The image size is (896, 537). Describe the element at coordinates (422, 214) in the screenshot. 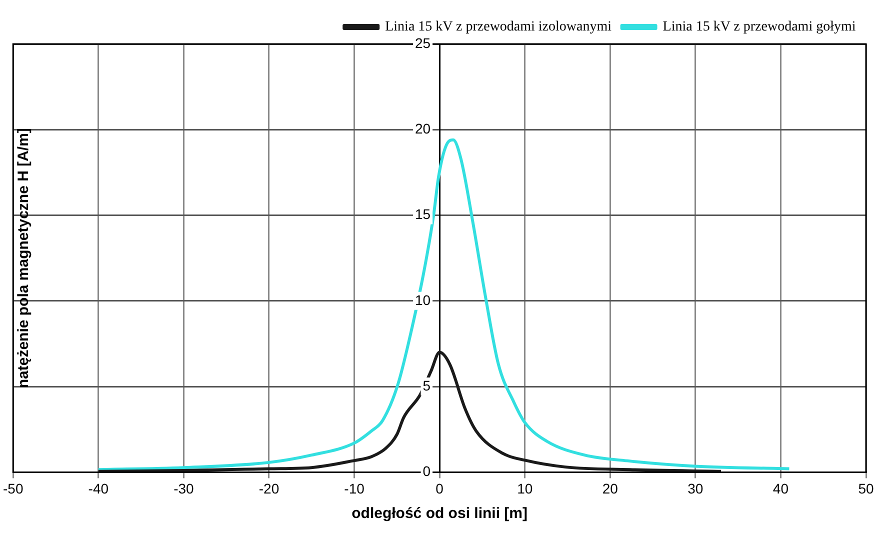

I see `y-tick-label: 15` at that location.